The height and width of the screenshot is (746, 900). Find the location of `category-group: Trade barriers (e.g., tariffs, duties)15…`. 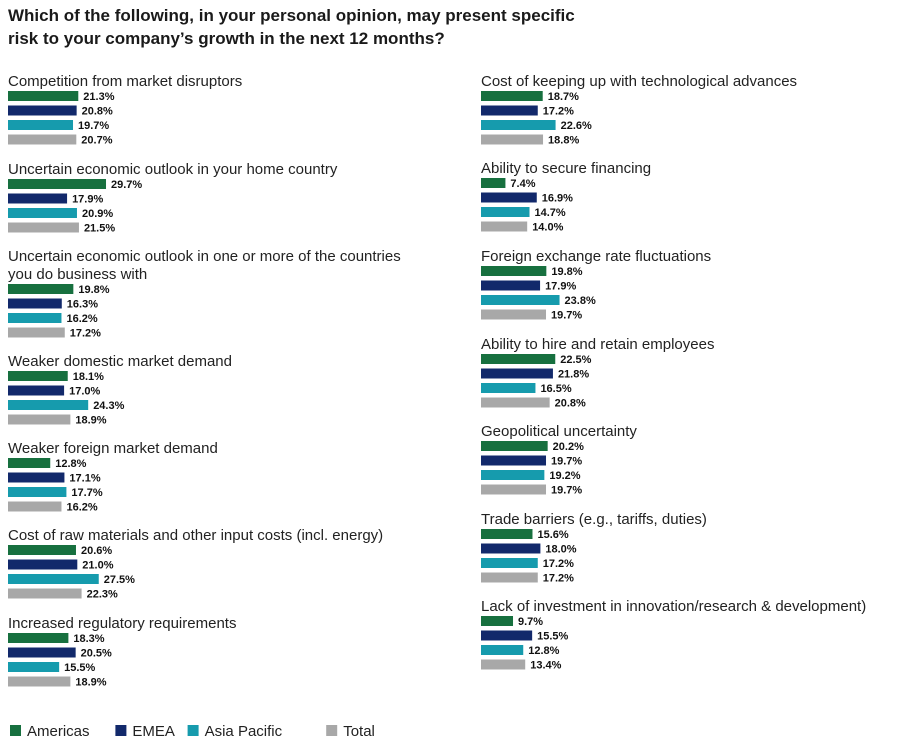

category-group: Trade barriers (e.g., tariffs, duties)15… is located at coordinates (594, 548).